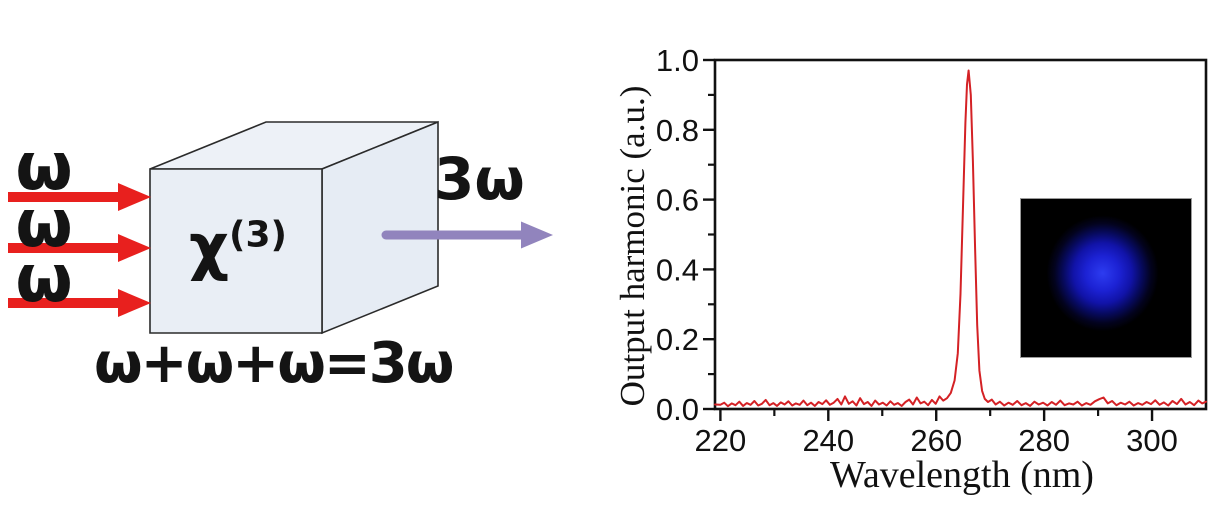 This screenshot has height=515, width=1231. Describe the element at coordinates (479, 179) in the screenshot. I see `output-3omega-label: 3ω` at that location.